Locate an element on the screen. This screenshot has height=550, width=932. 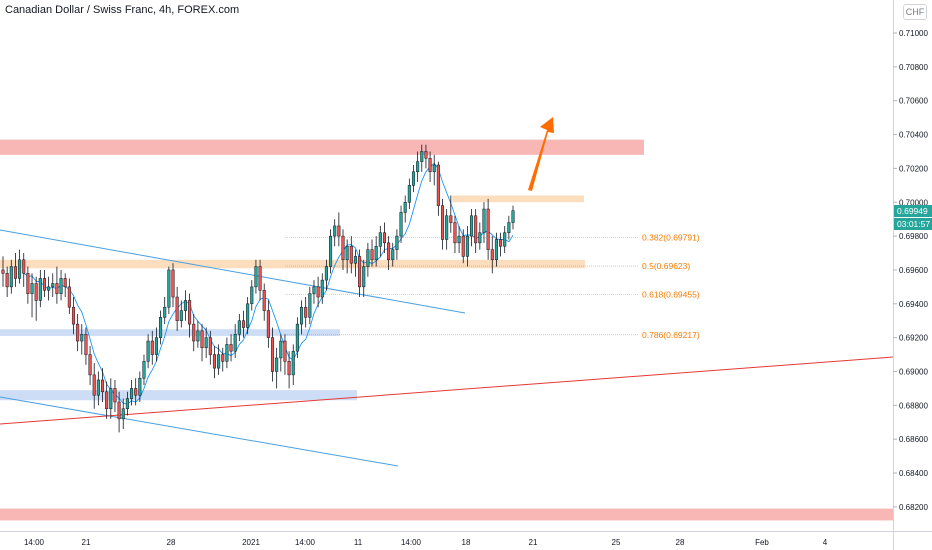
currency-button: CHF is located at coordinates (915, 12).